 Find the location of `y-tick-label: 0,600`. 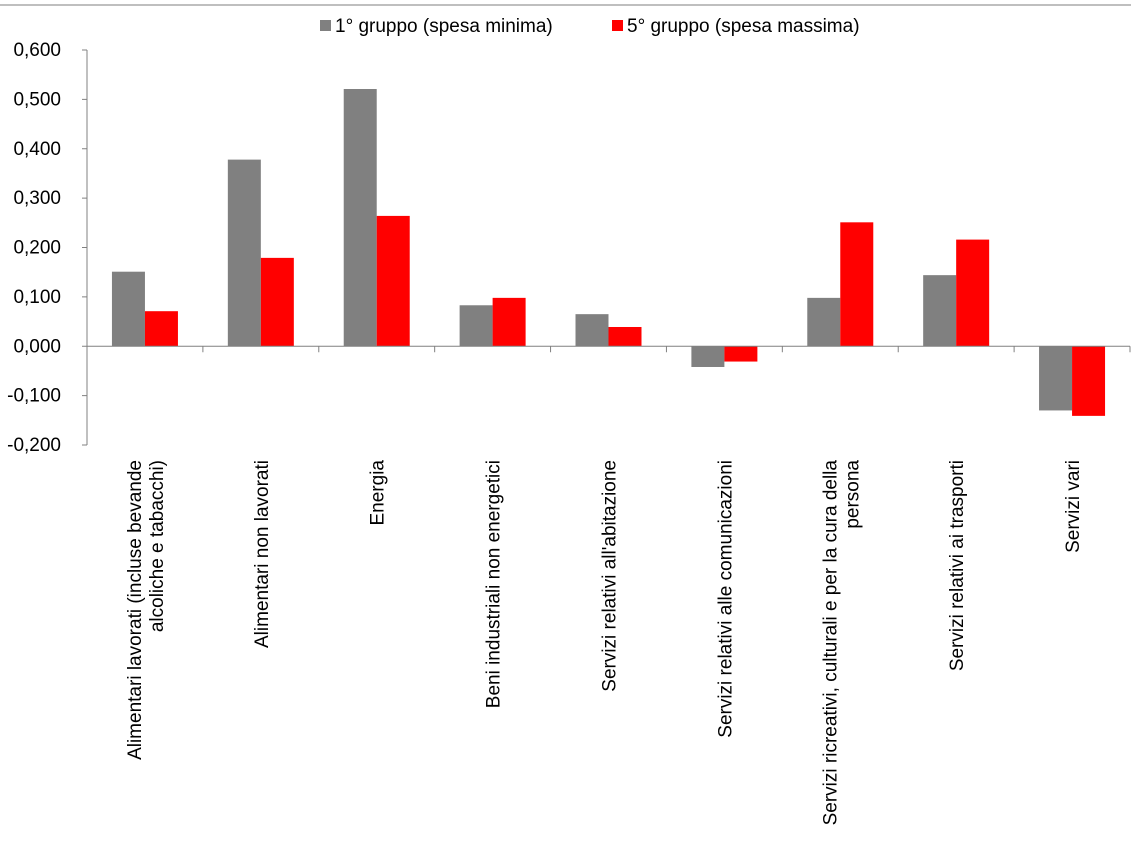

y-tick-label: 0,600 is located at coordinates (37, 50).